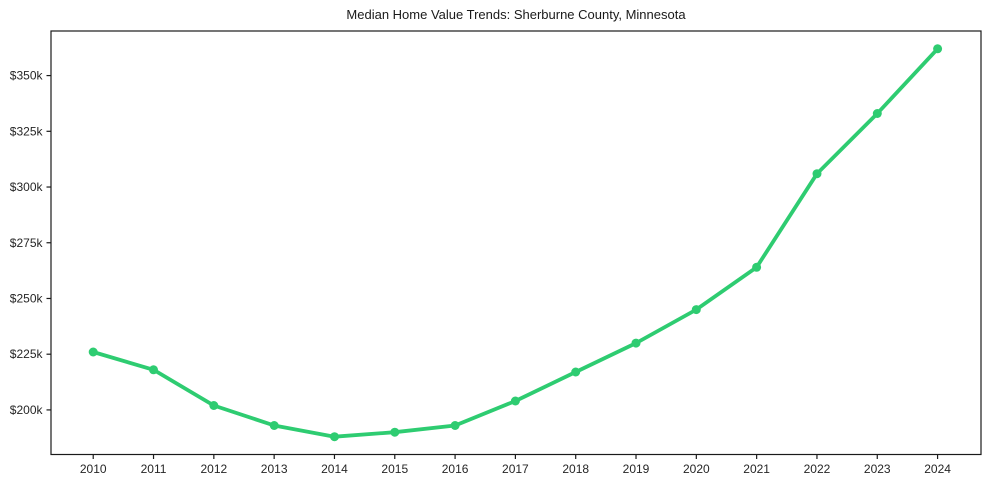 This screenshot has width=989, height=490. Describe the element at coordinates (938, 49) in the screenshot. I see `data-point-2024` at that location.